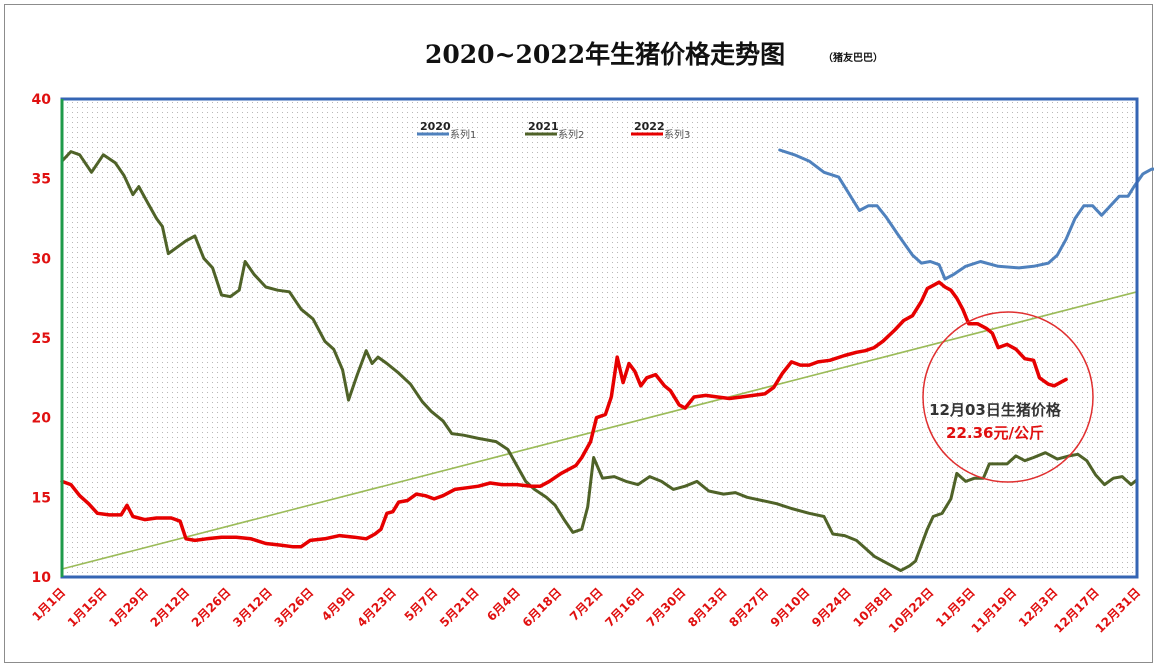 Image resolution: width=1159 pixels, height=669 pixels. What do you see at coordinates (790, 607) in the screenshot?
I see `x-tick-label: 9月10日` at bounding box center [790, 607].